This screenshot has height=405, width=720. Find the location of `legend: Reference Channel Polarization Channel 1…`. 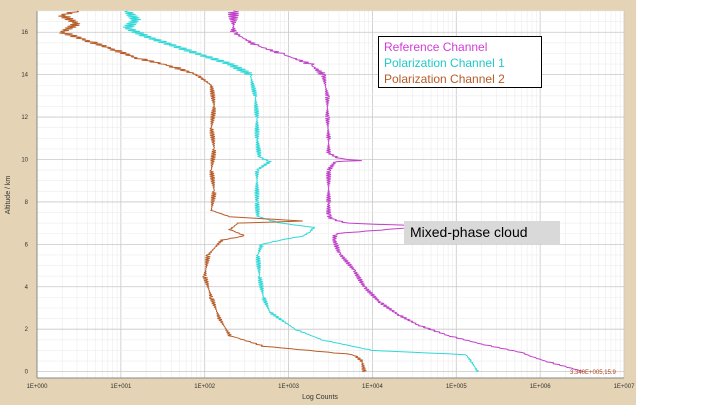

legend: Reference Channel Polarization Channel 1… is located at coordinates (460, 62).